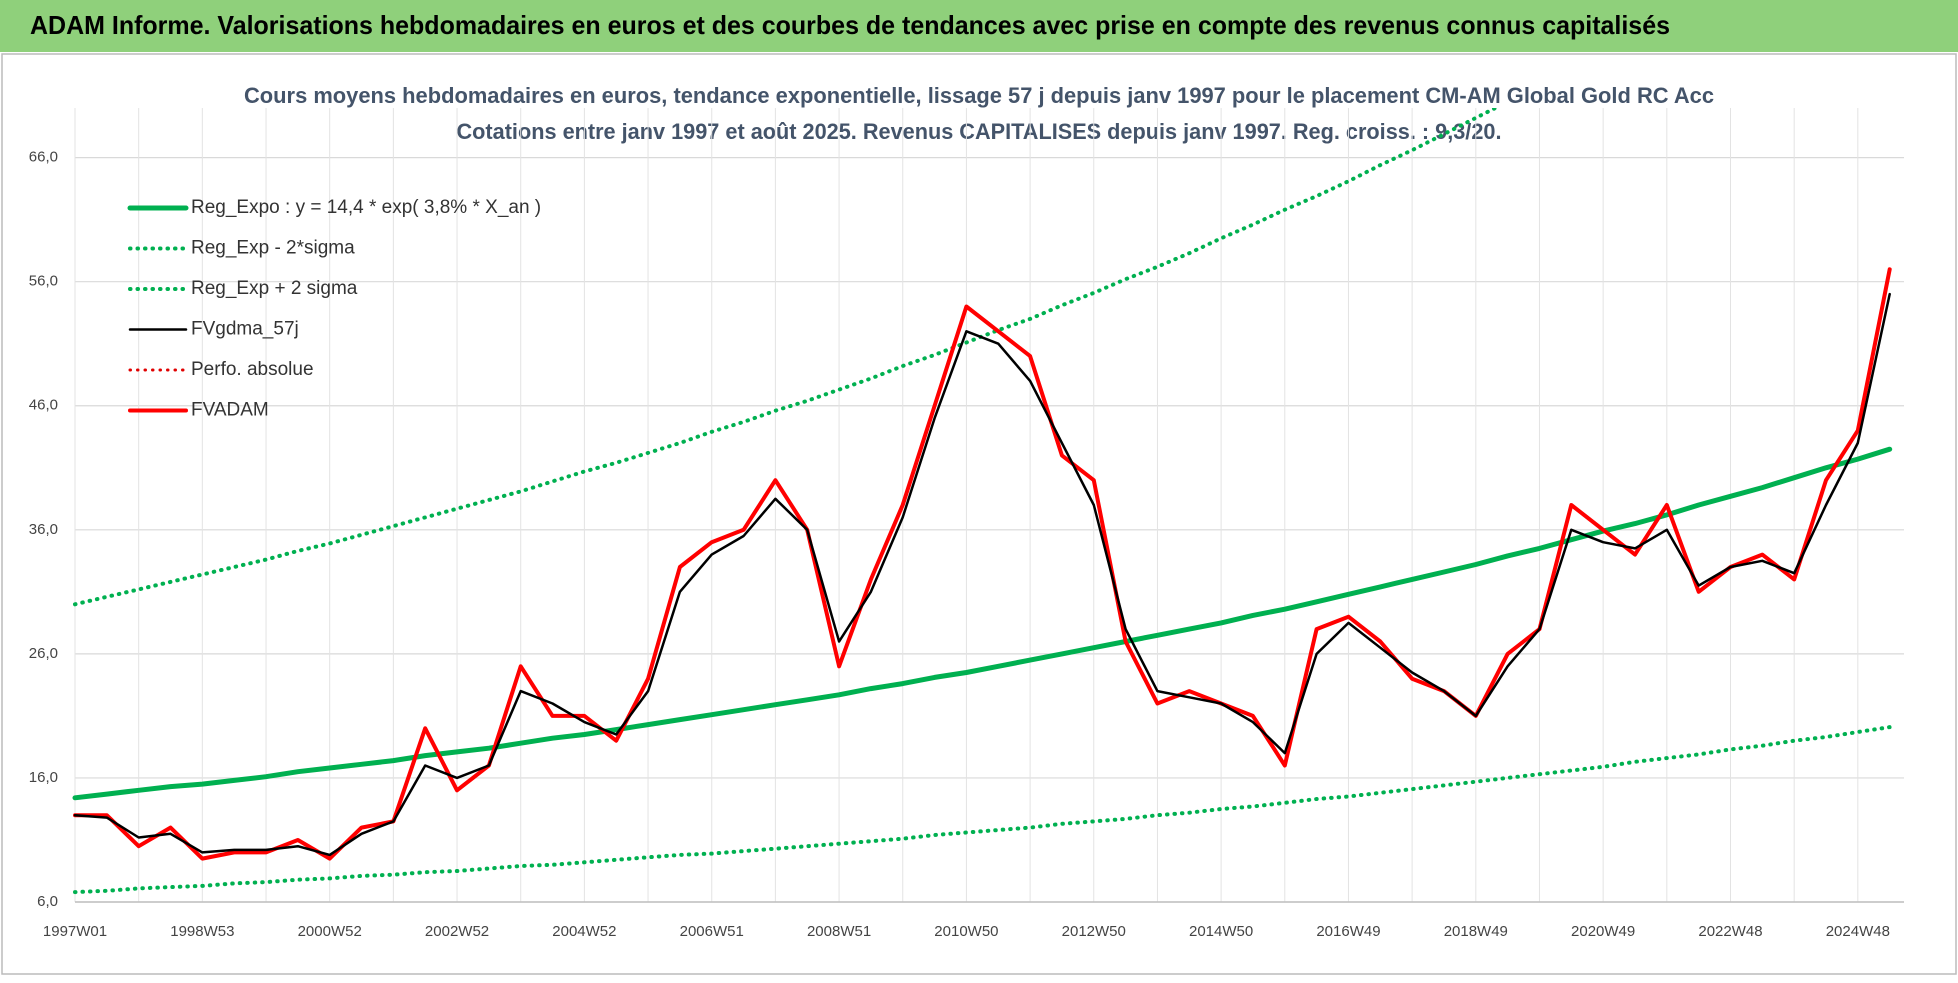 This screenshot has width=1958, height=983. What do you see at coordinates (43, 281) in the screenshot?
I see `y-tick-label: 56,0` at bounding box center [43, 281].